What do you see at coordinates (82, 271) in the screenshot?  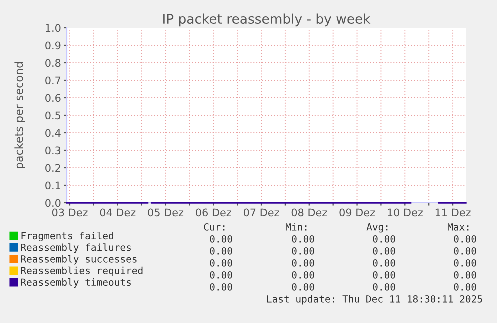 I see `legend-label: Reassemblies required` at bounding box center [82, 271].